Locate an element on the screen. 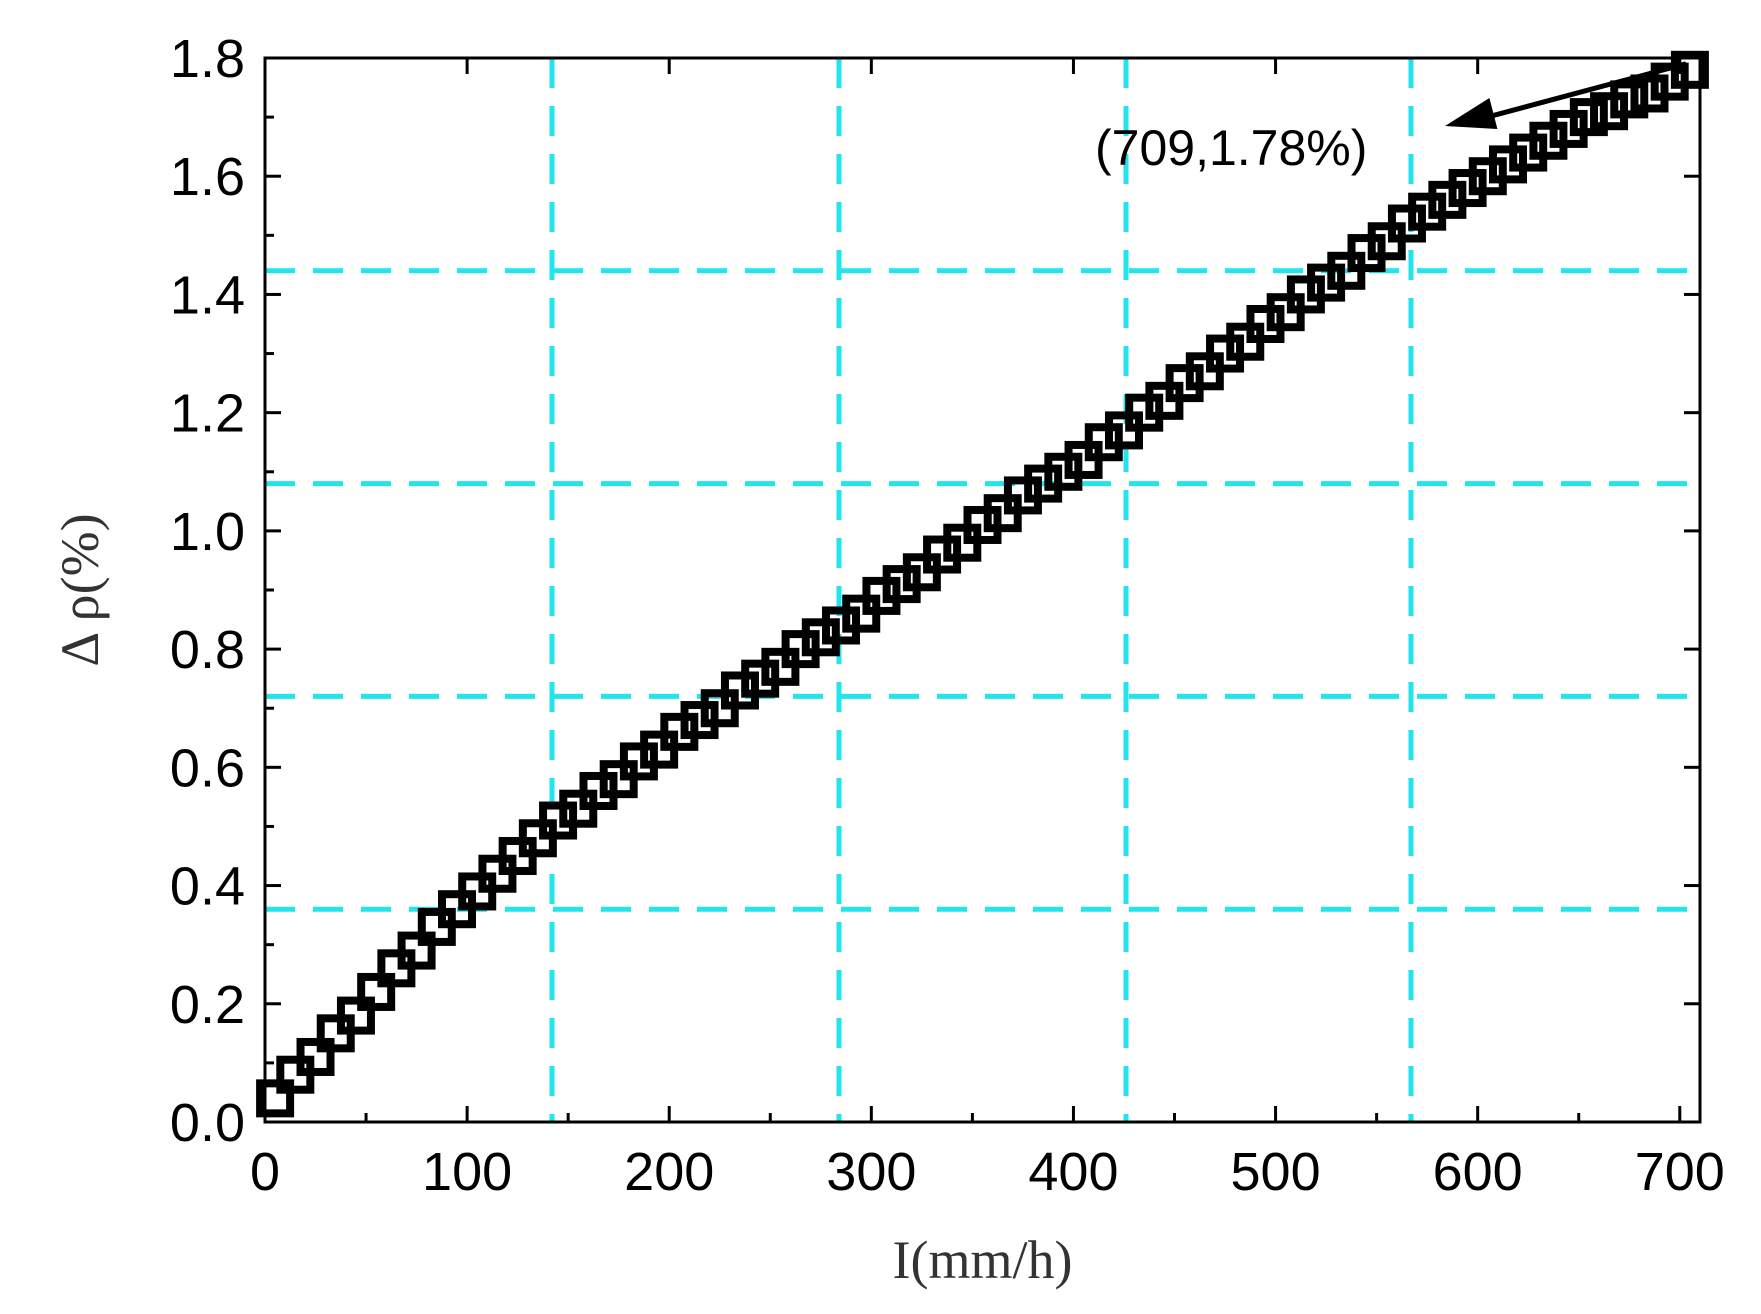 The height and width of the screenshot is (1314, 1761). x-axis-label: I(mm/h) is located at coordinates (983, 1260).